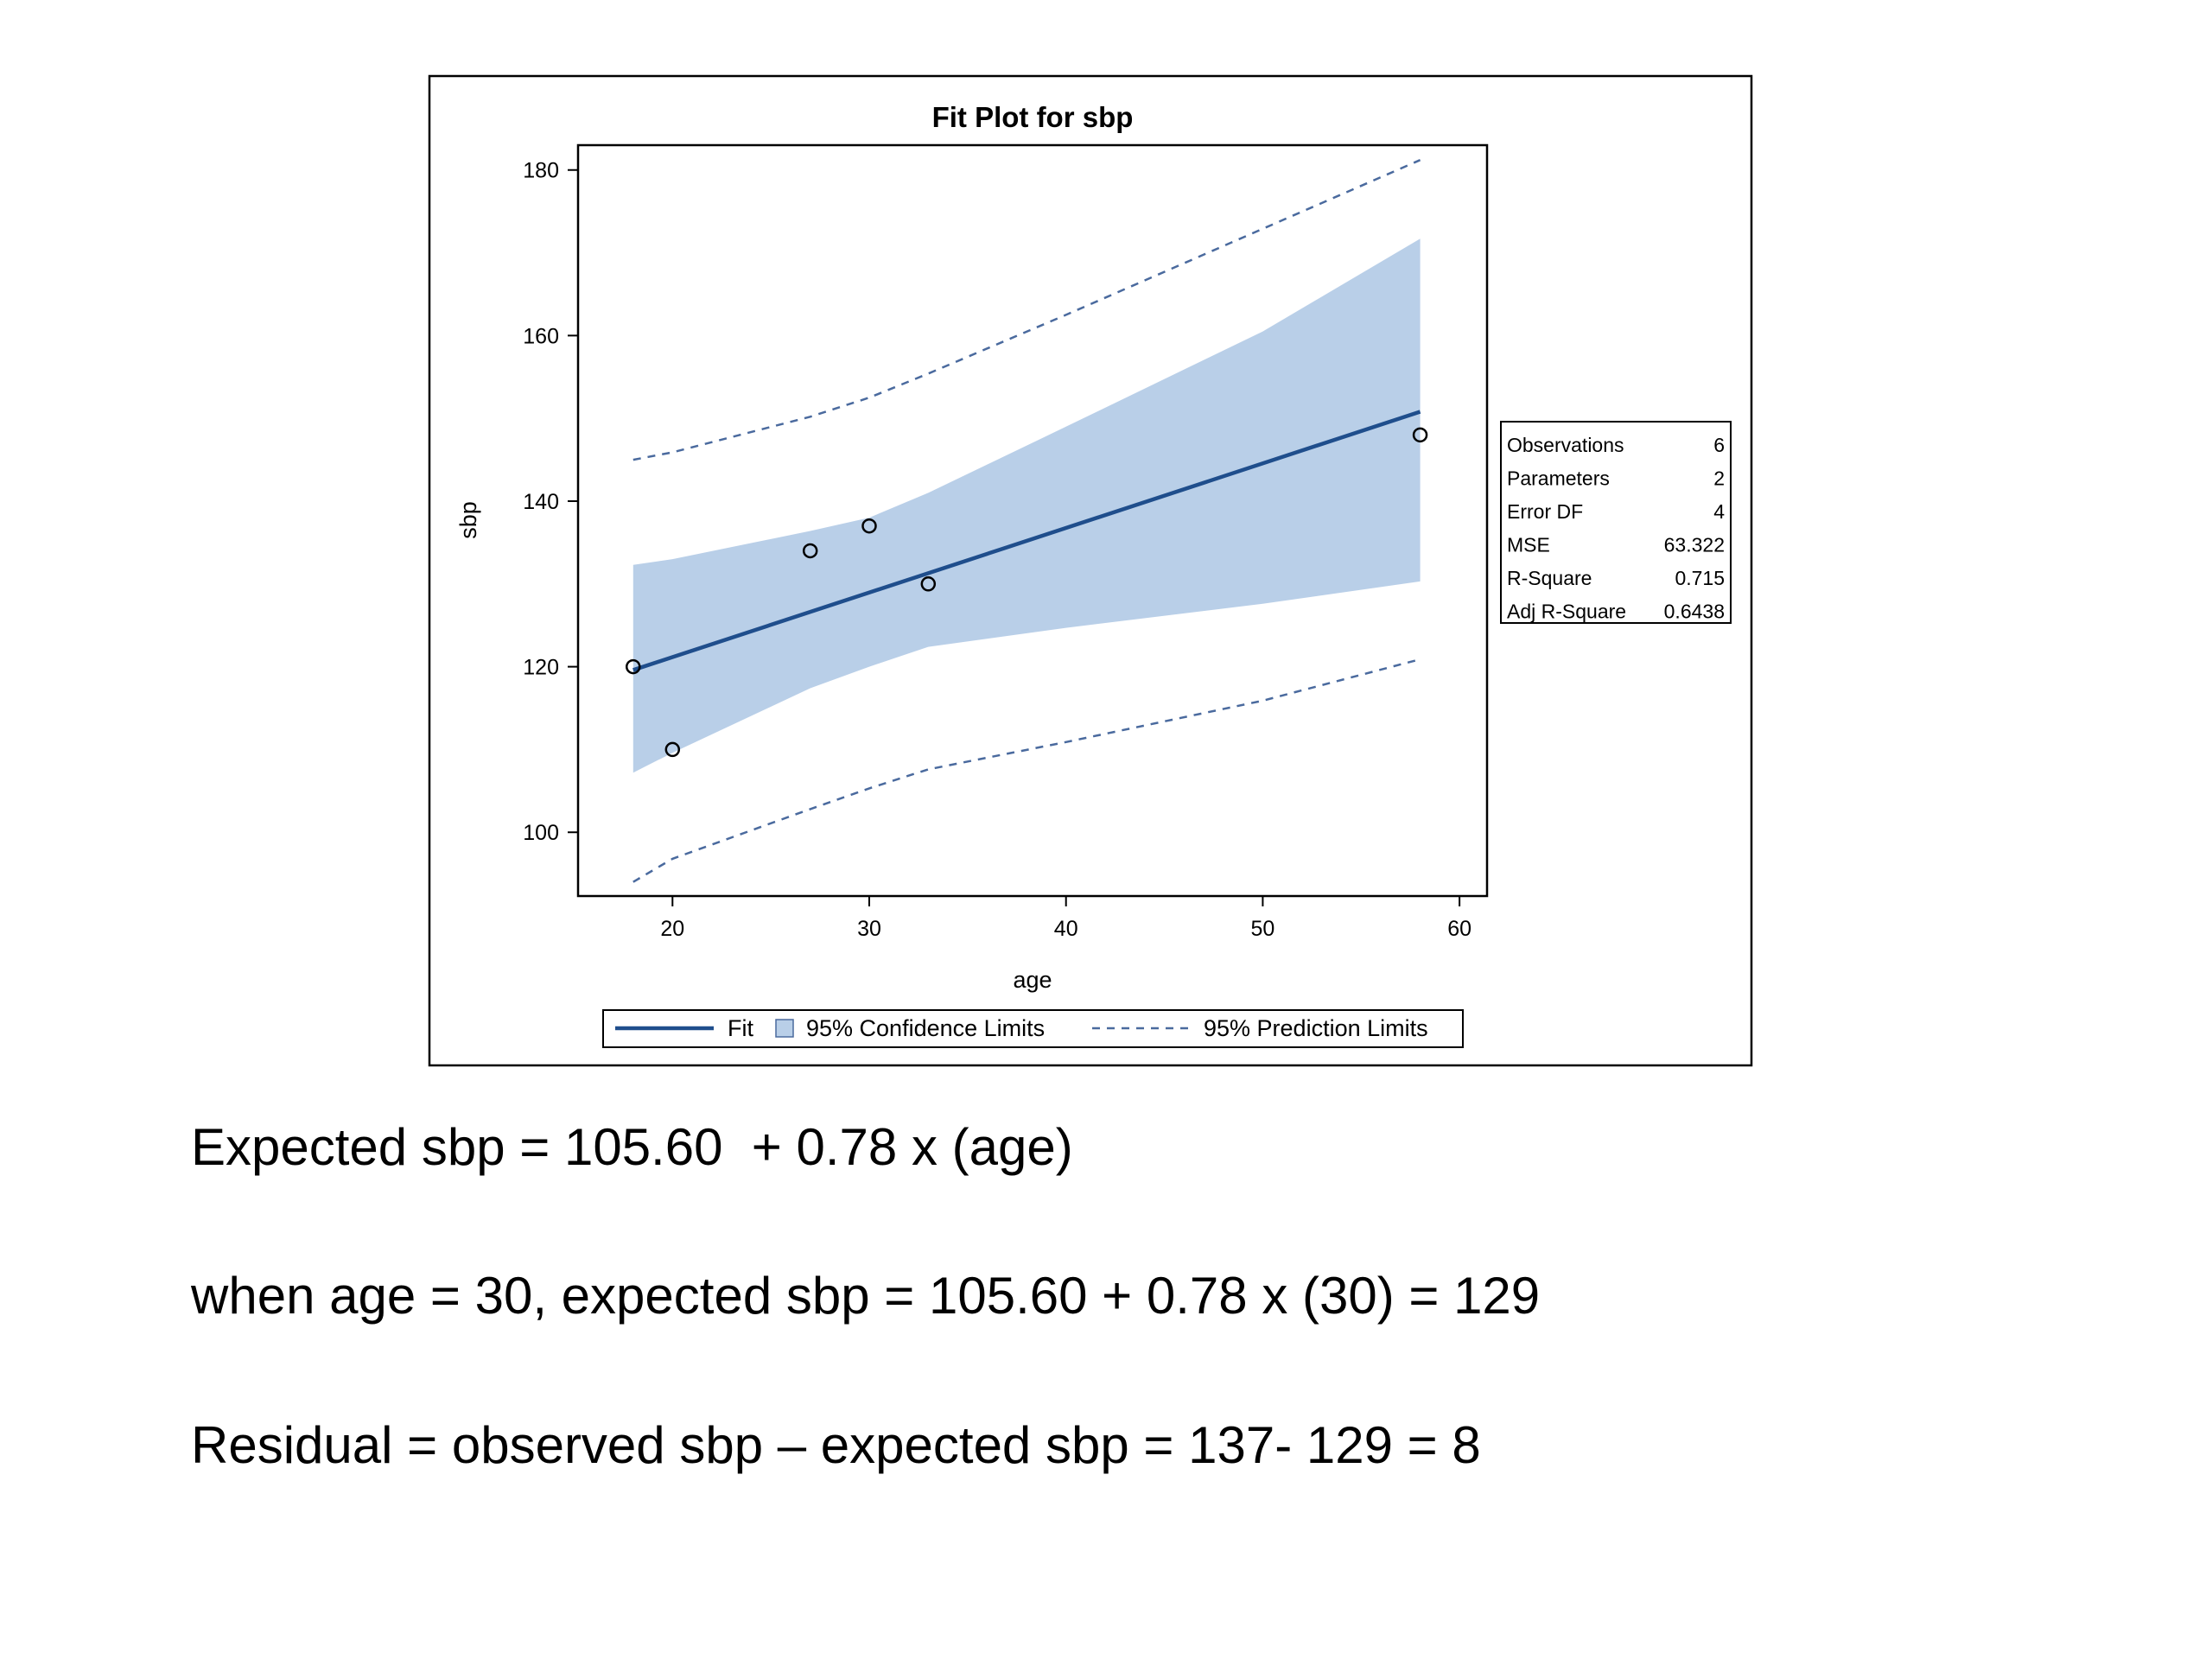 The width and height of the screenshot is (2212, 1659). I want to click on y-axis-label: sbp, so click(468, 520).